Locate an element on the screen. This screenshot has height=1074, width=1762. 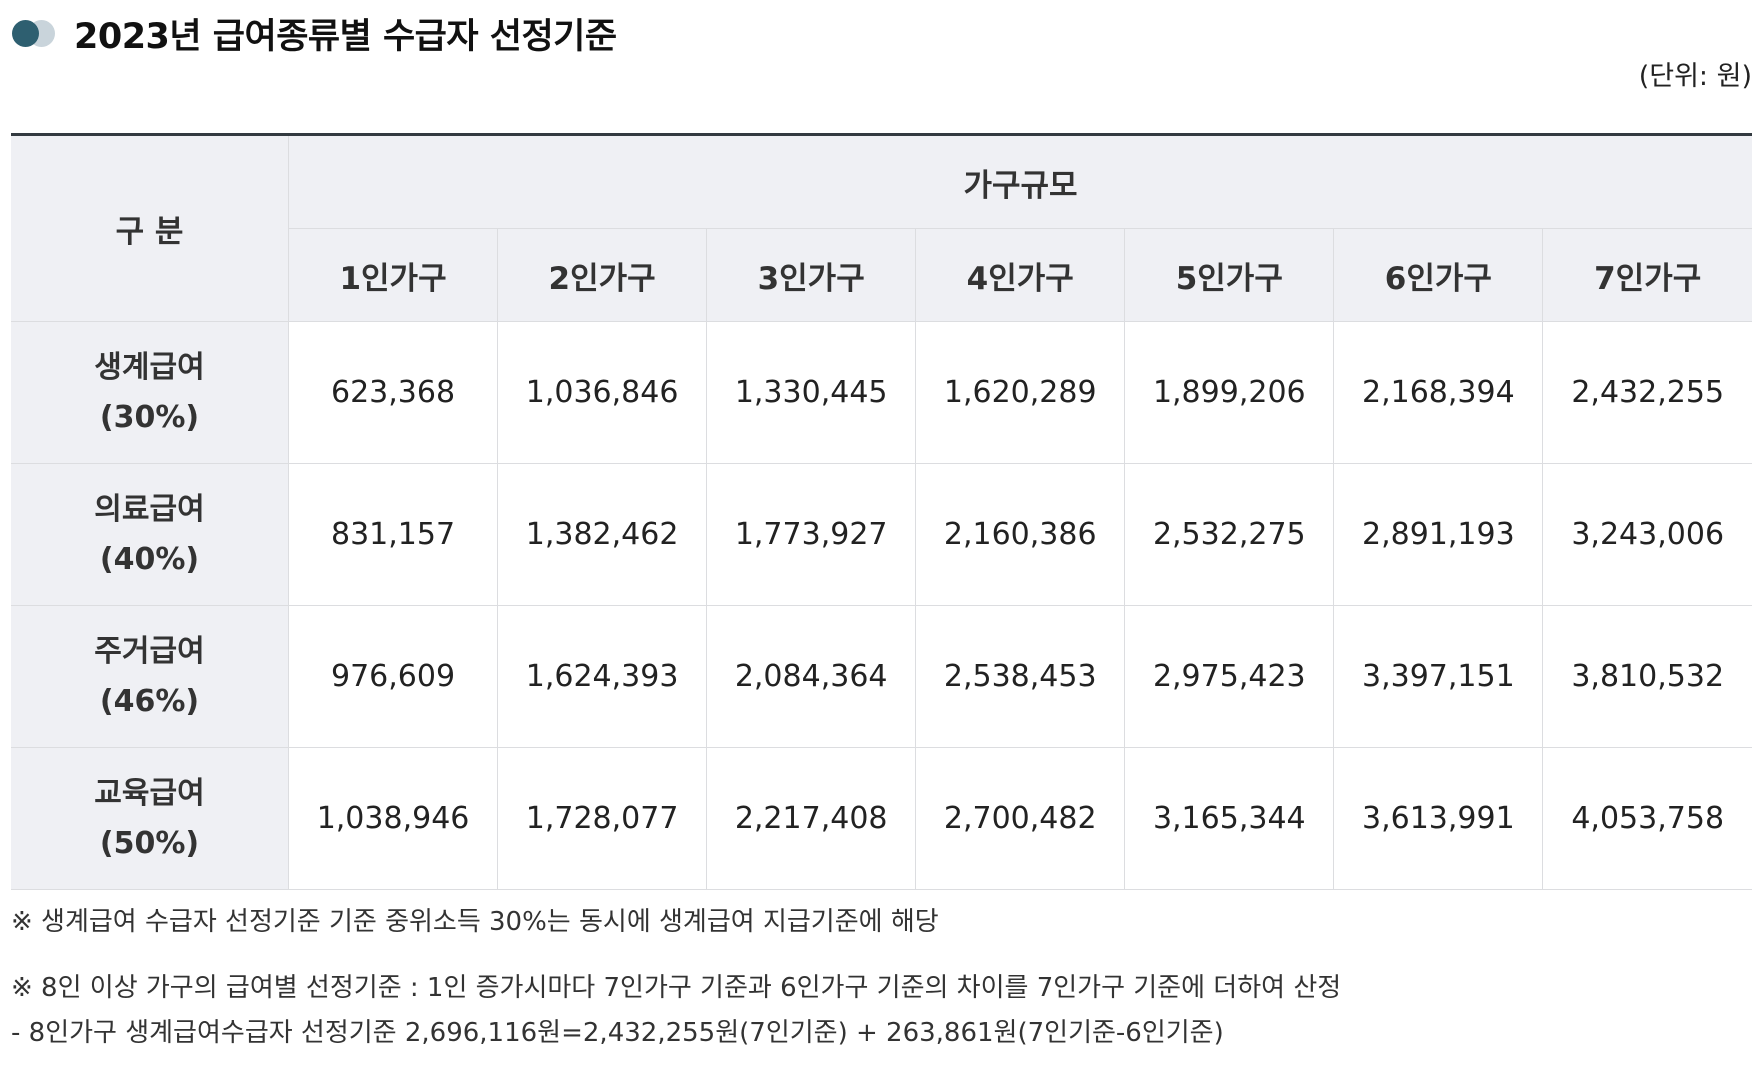
row-header: 의료급여 (40%) is located at coordinates (150, 534).